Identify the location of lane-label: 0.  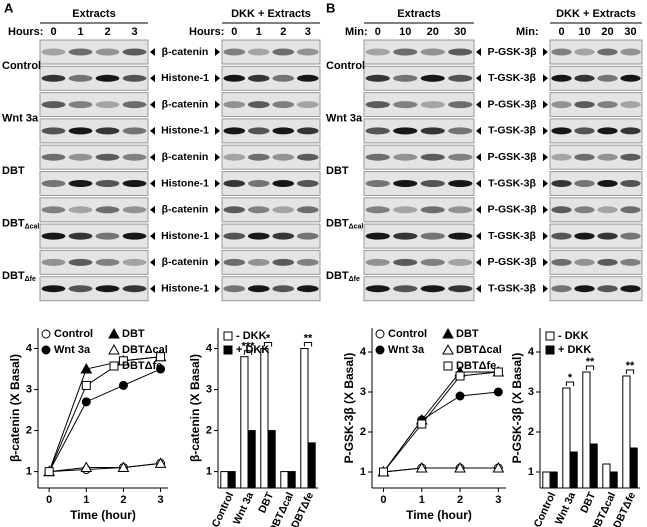
(234, 32).